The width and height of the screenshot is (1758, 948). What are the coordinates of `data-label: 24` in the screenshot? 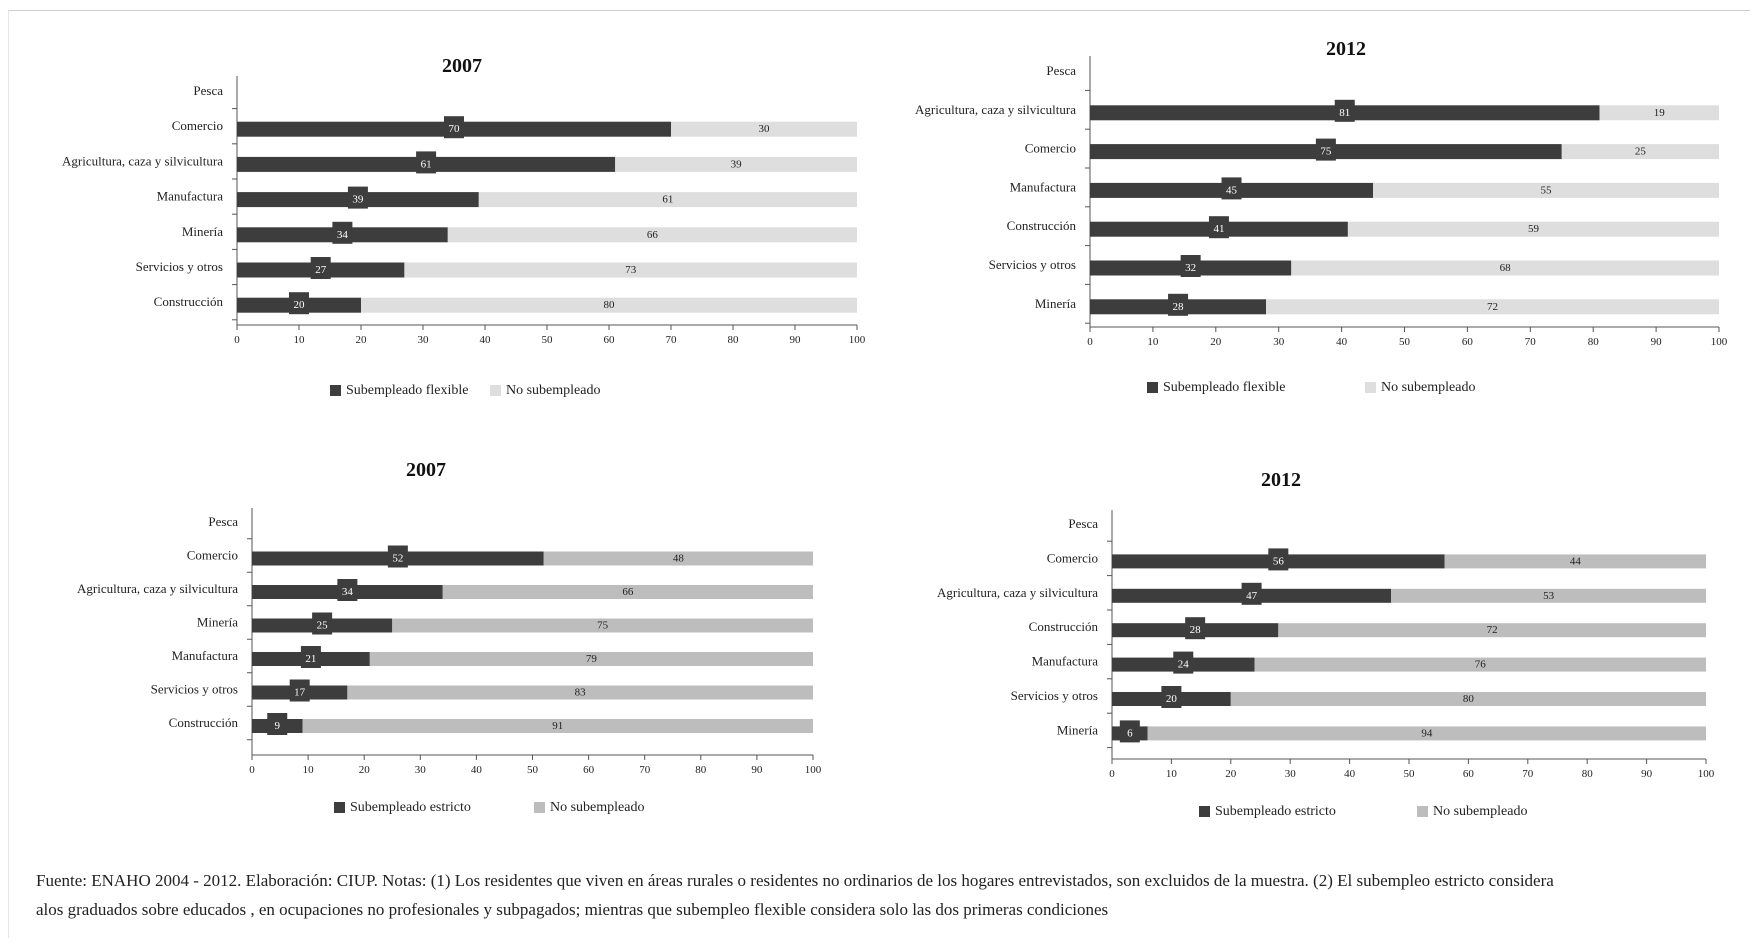 It's located at (1184, 665).